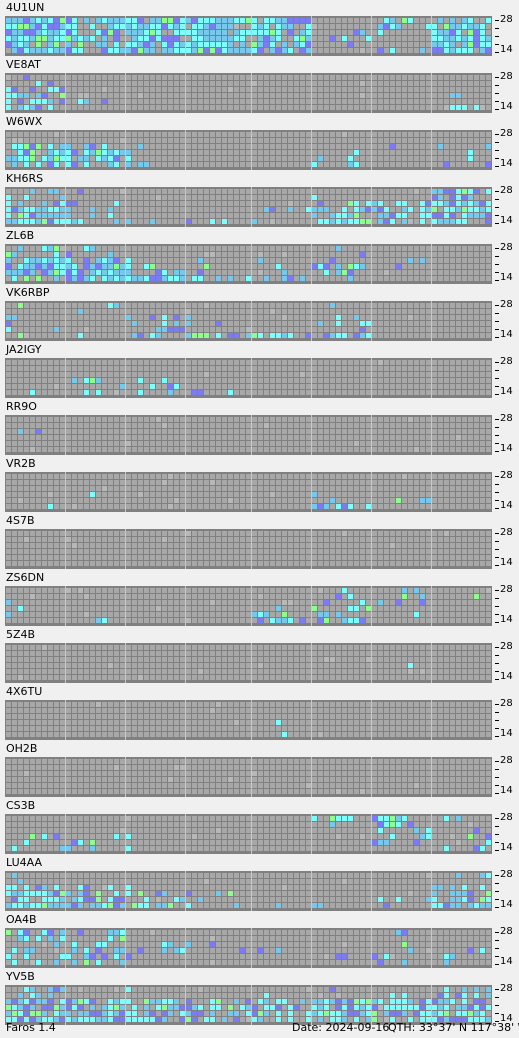 The image size is (519, 1038). I want to click on band-activity-grid, so click(248, 93).